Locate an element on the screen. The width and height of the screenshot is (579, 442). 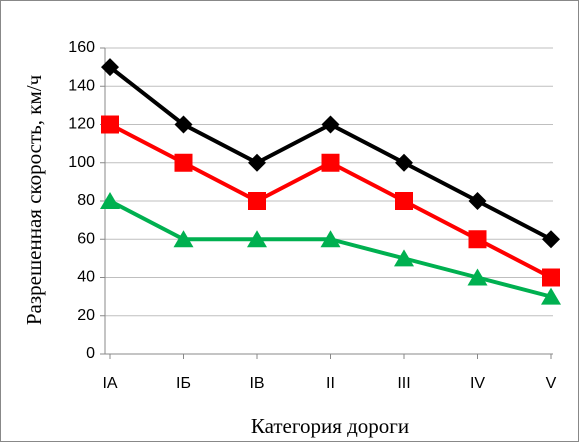
y-tick-label: 140 is located at coordinates (81, 85).